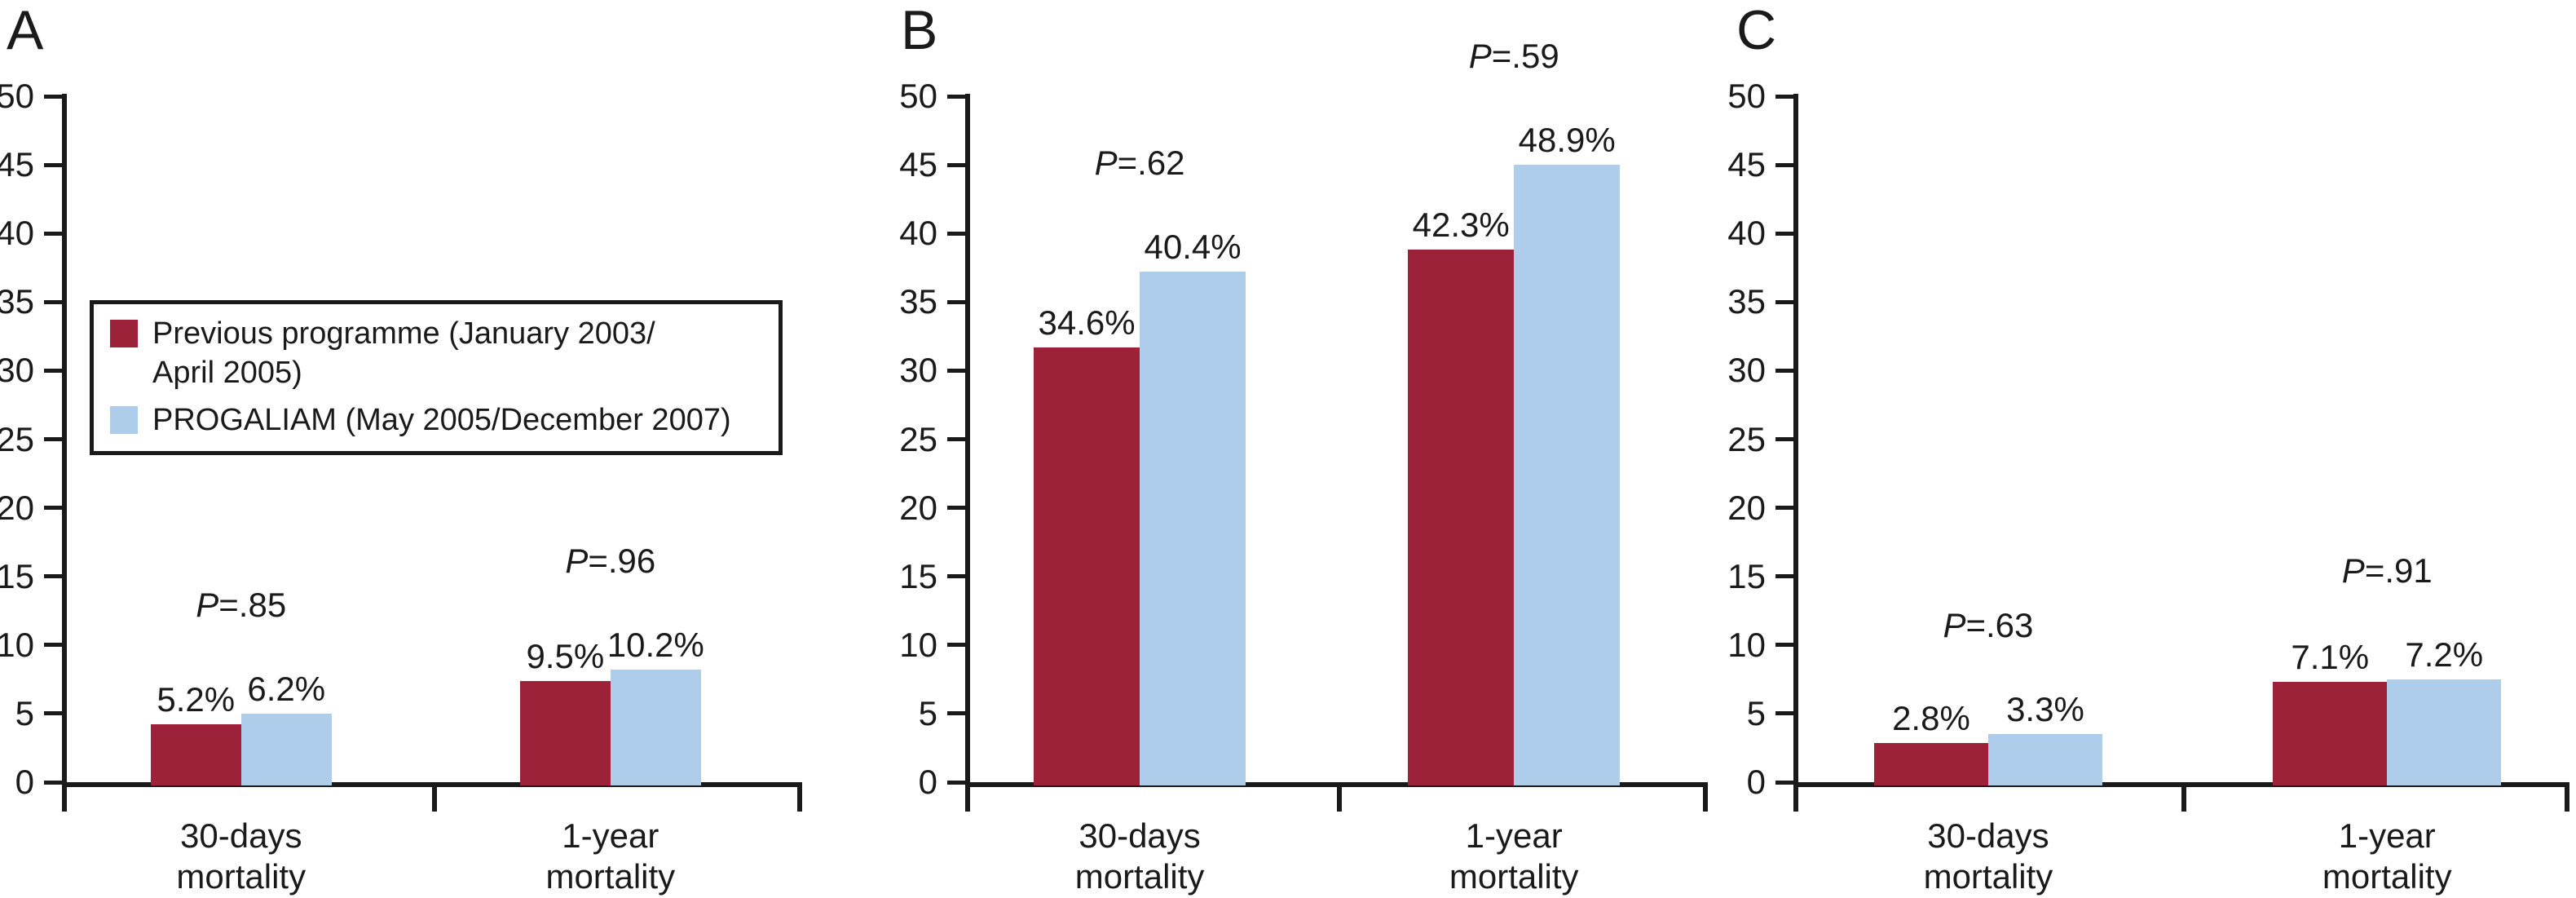  What do you see at coordinates (1746, 233) in the screenshot?
I see `y-axis-tick-label: 40` at bounding box center [1746, 233].